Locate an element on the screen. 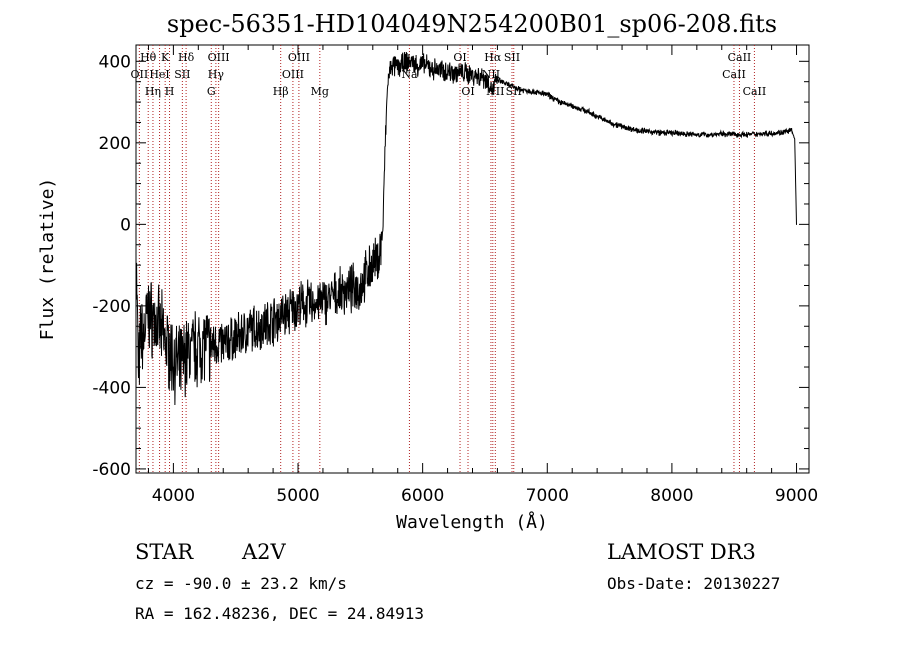 The height and width of the screenshot is (649, 900). x-tick-label-4: 8000 is located at coordinates (671, 496).